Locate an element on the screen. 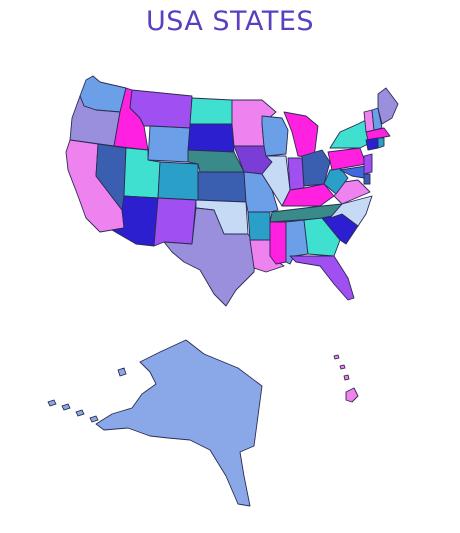  state-wyoming is located at coordinates (169, 144).